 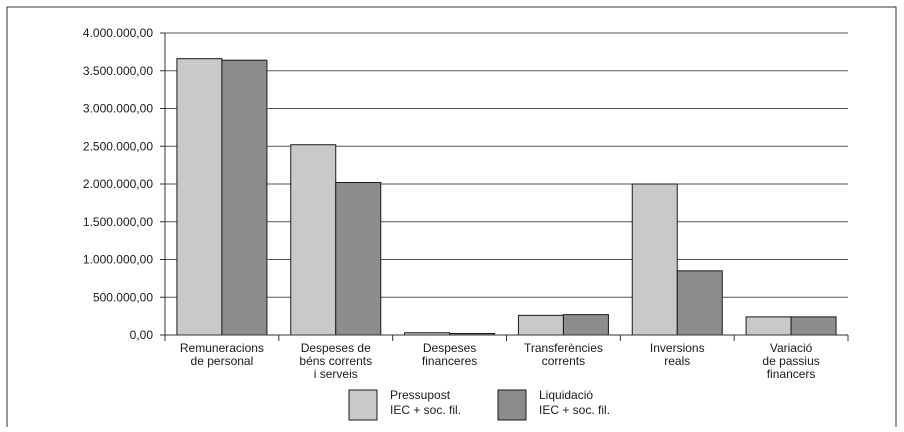 I want to click on x-category-label-line: financeres, so click(x=449, y=361).